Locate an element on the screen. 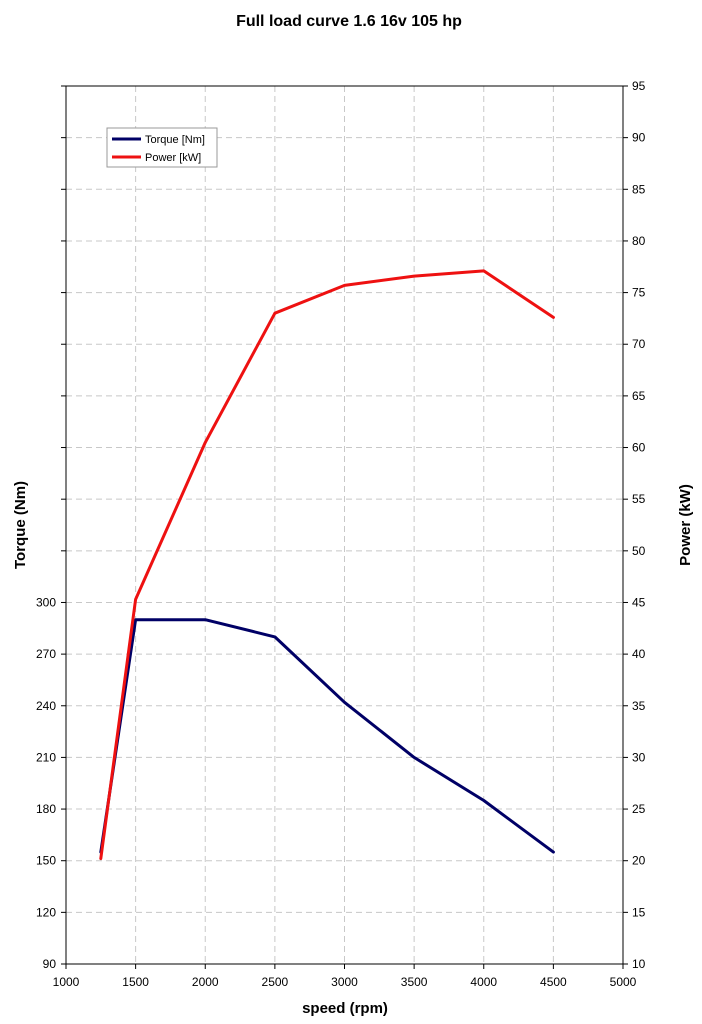 The height and width of the screenshot is (1024, 702). y-tick-label: 180 is located at coordinates (46, 809).